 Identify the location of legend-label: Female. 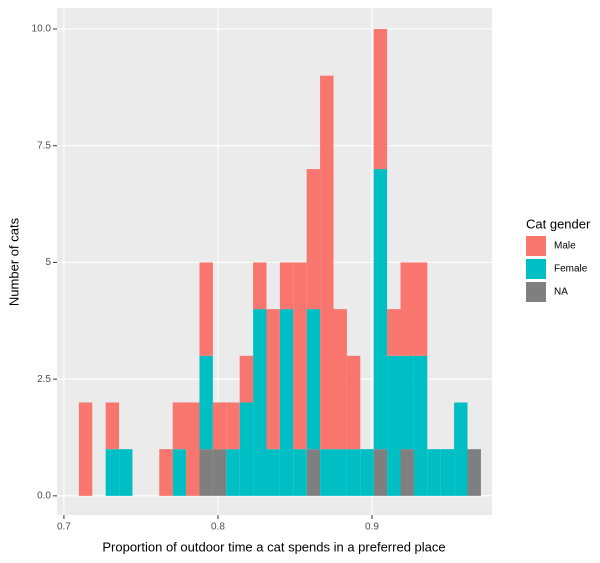
(571, 269).